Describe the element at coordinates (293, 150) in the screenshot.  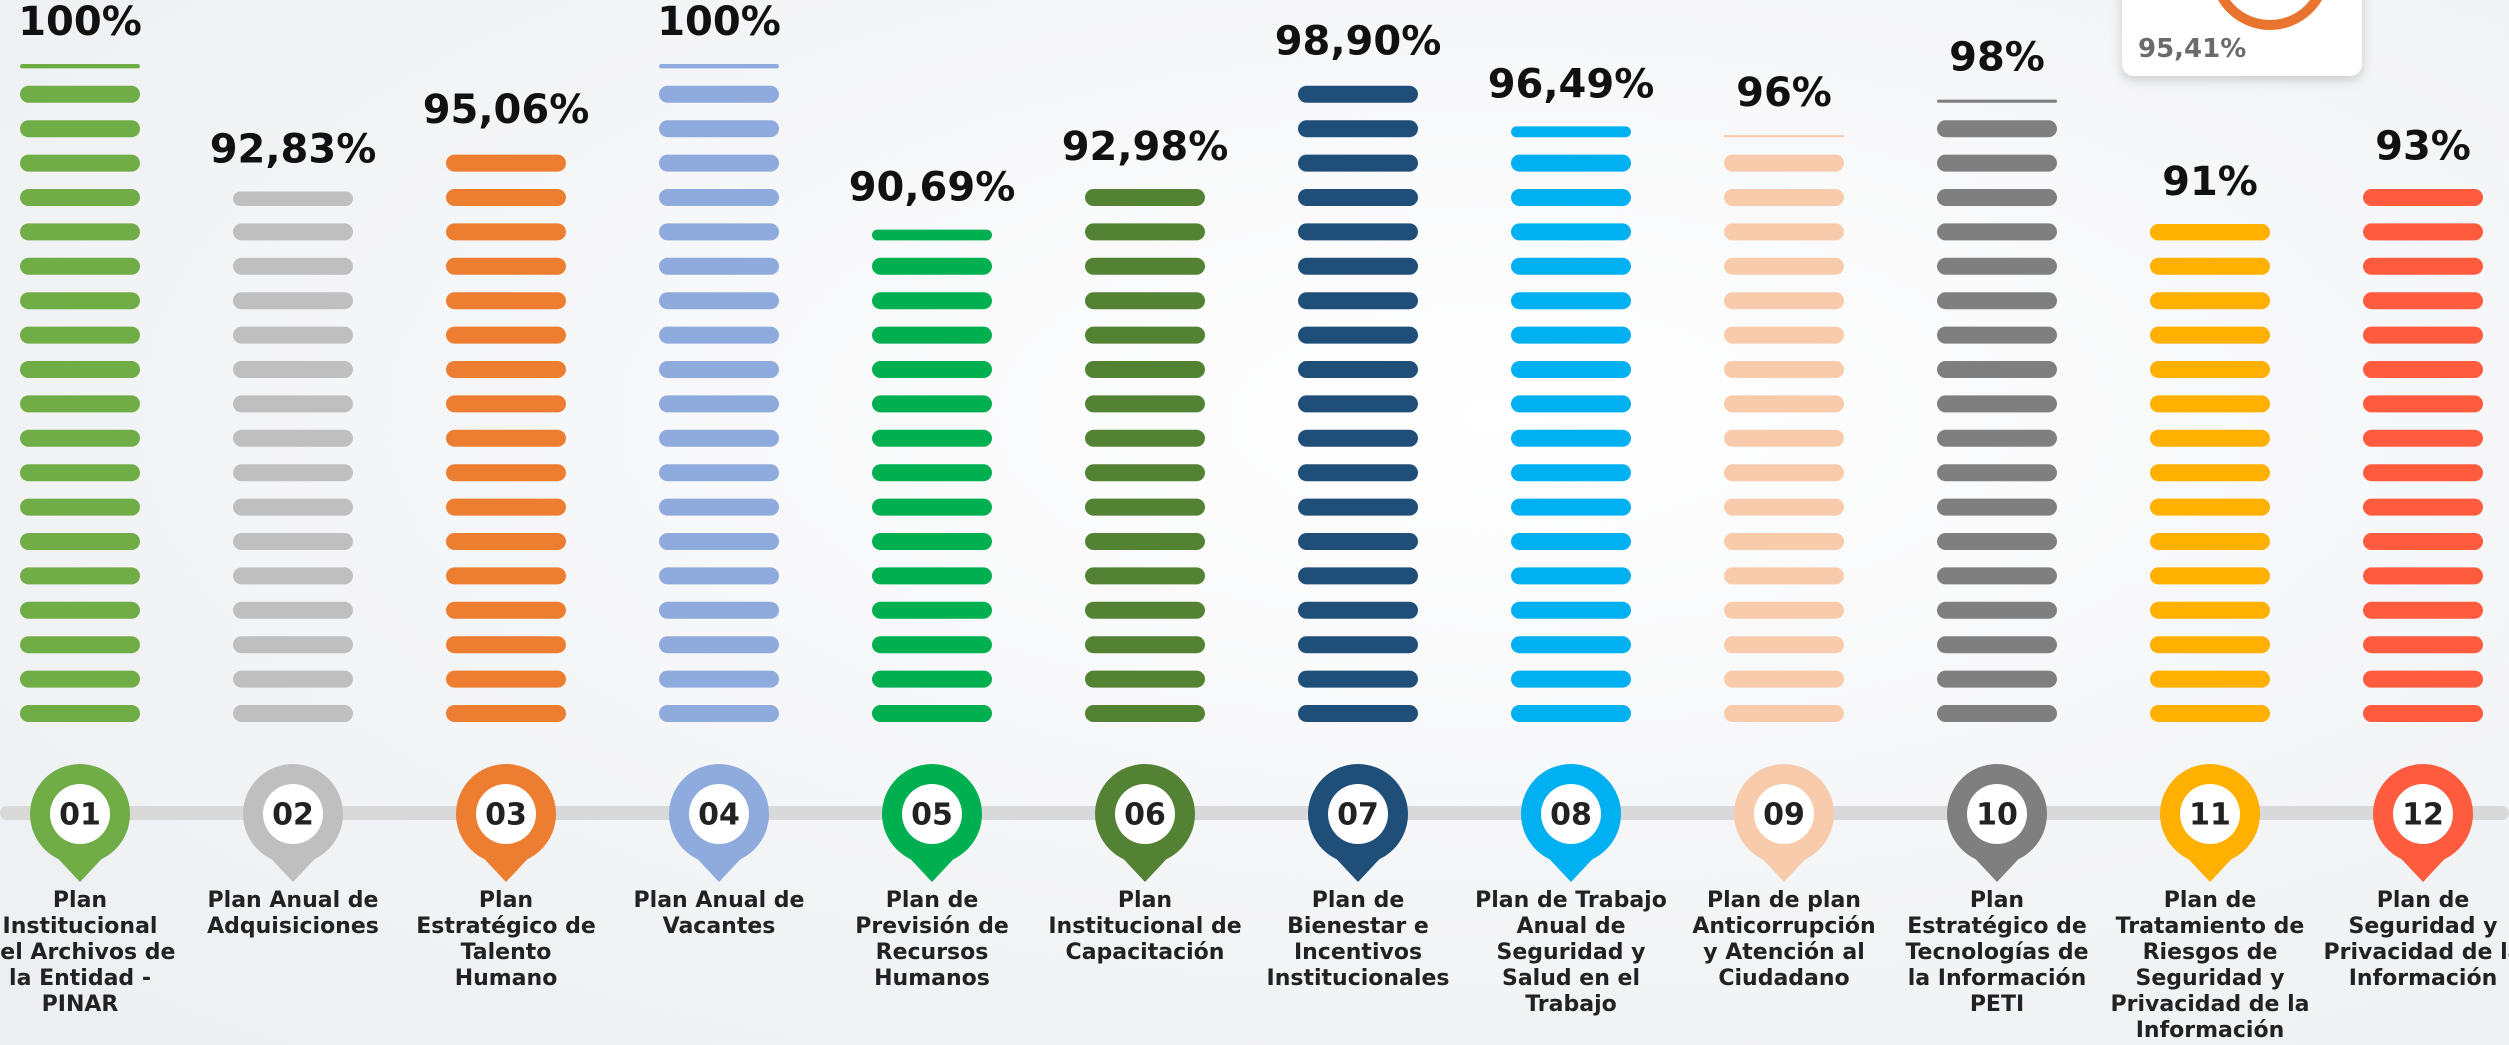
I see `value-label: 92,83%` at that location.